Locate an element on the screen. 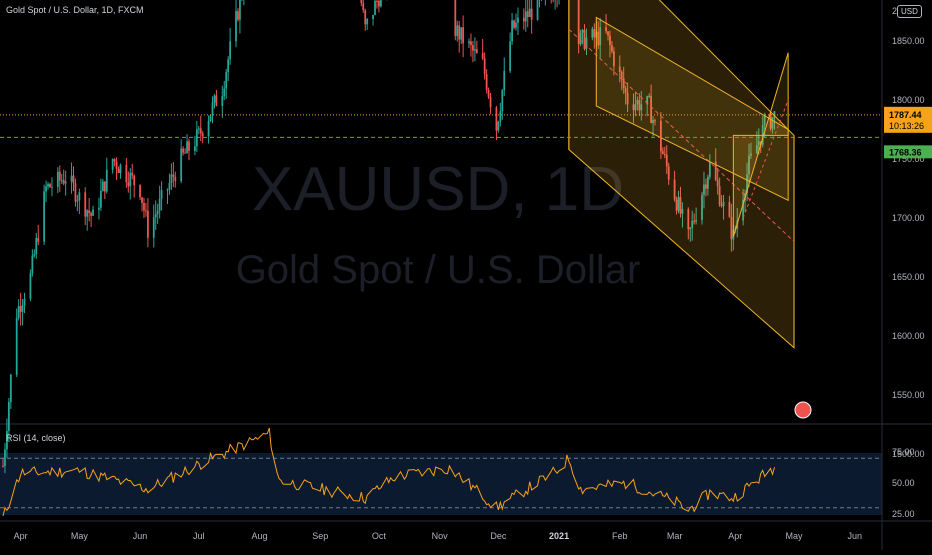  rsi-tick-label: 25.00 is located at coordinates (903, 514).